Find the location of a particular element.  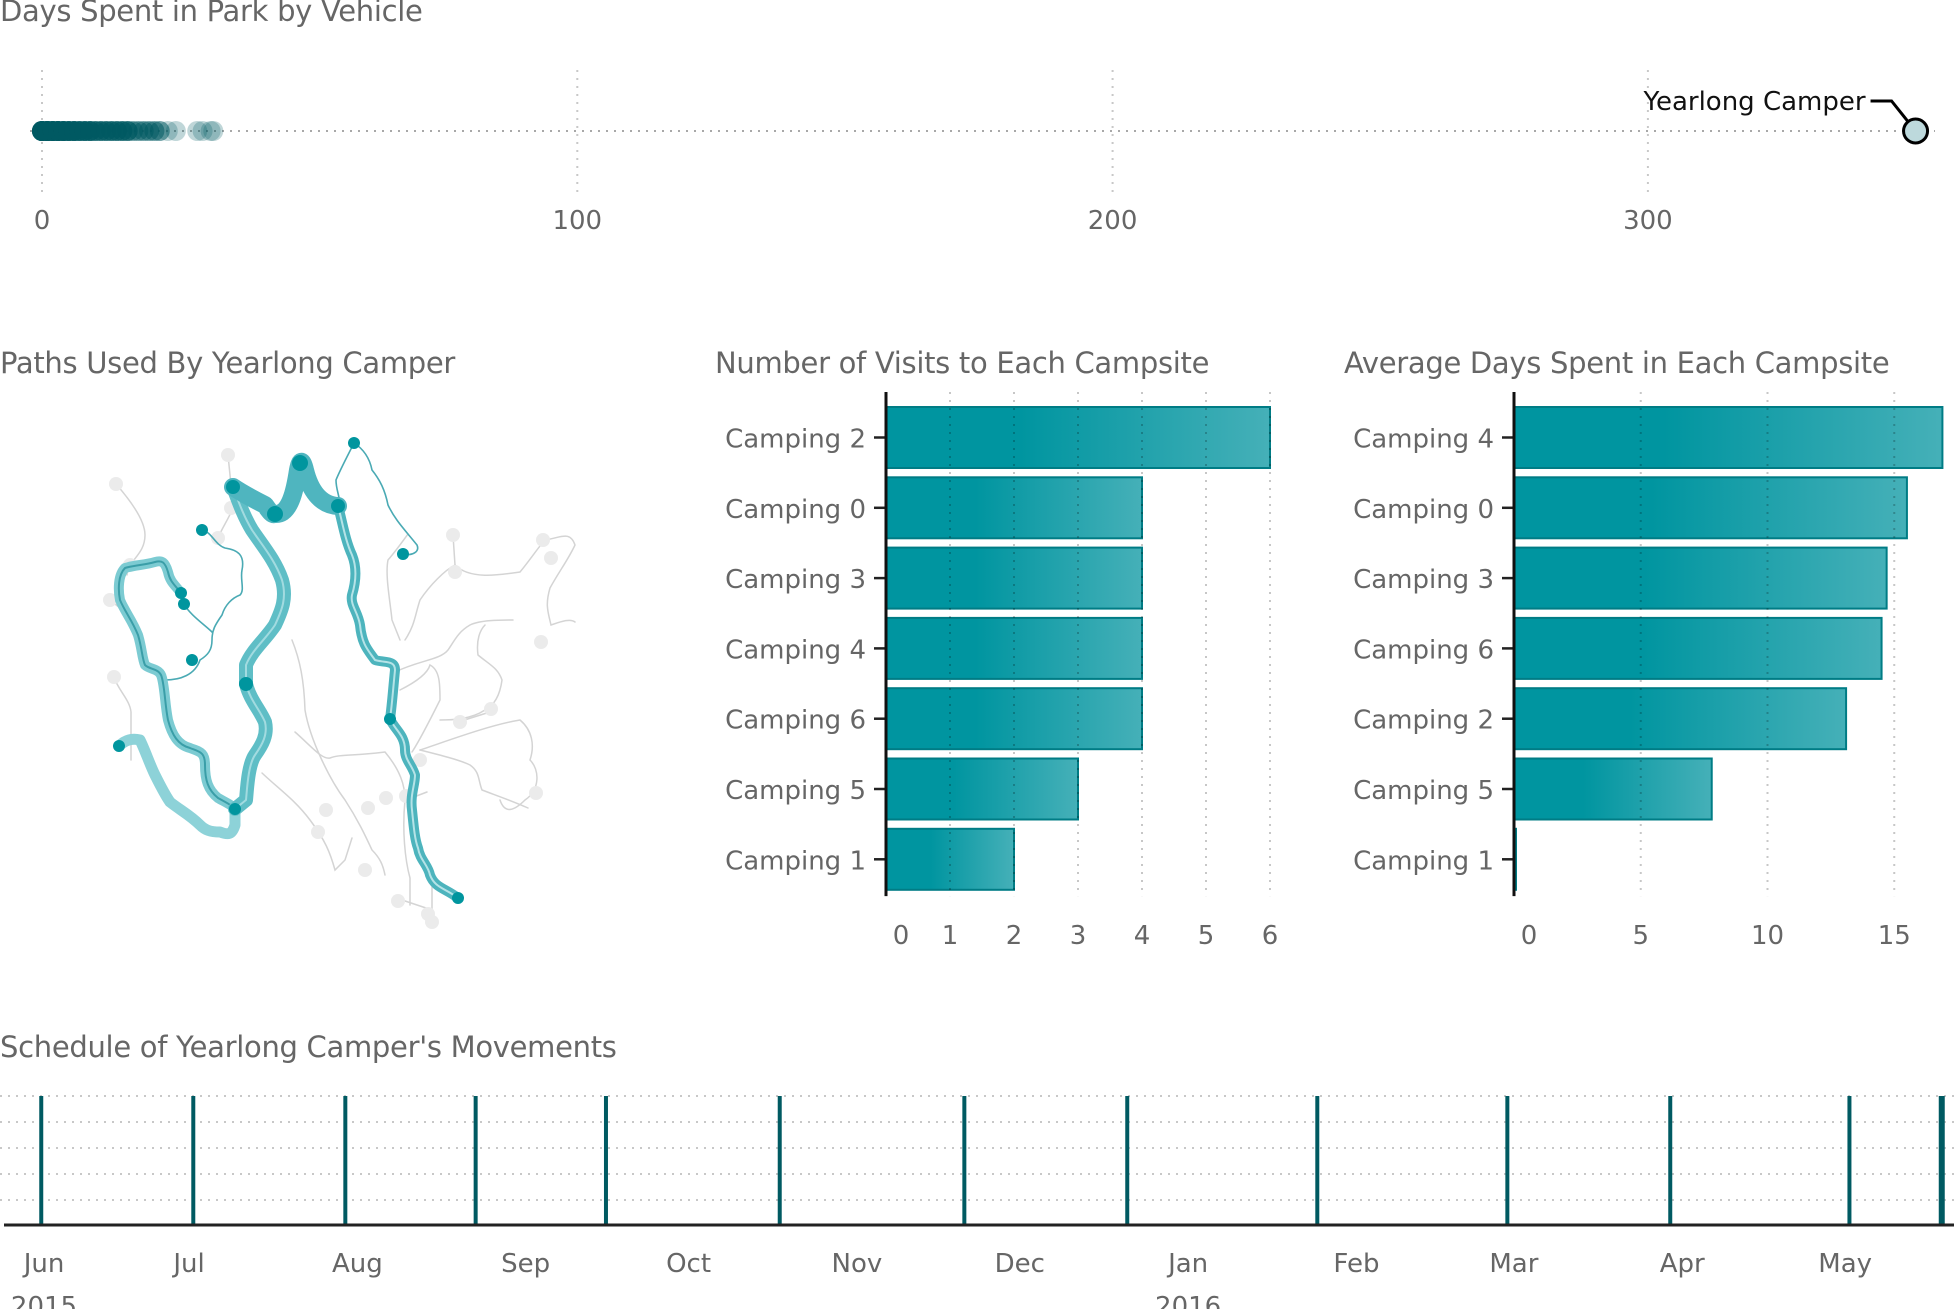

month-tick-label: Mar is located at coordinates (1513, 1264).